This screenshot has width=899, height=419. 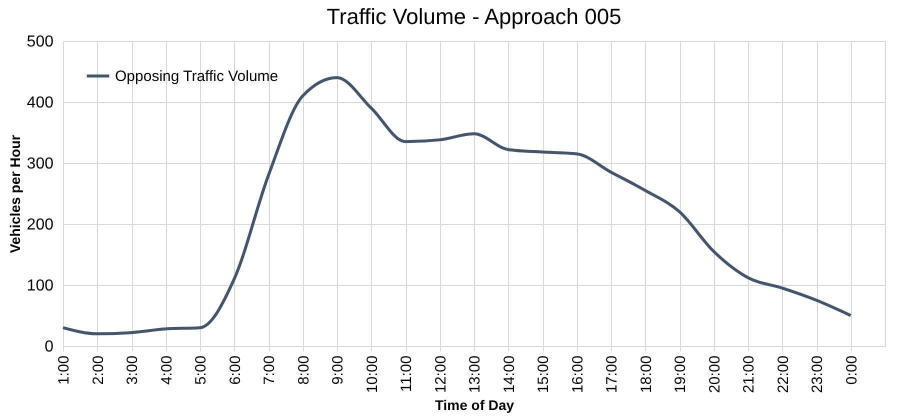 What do you see at coordinates (474, 16) in the screenshot?
I see `chart-title: Traffic Volume - Approach 005` at bounding box center [474, 16].